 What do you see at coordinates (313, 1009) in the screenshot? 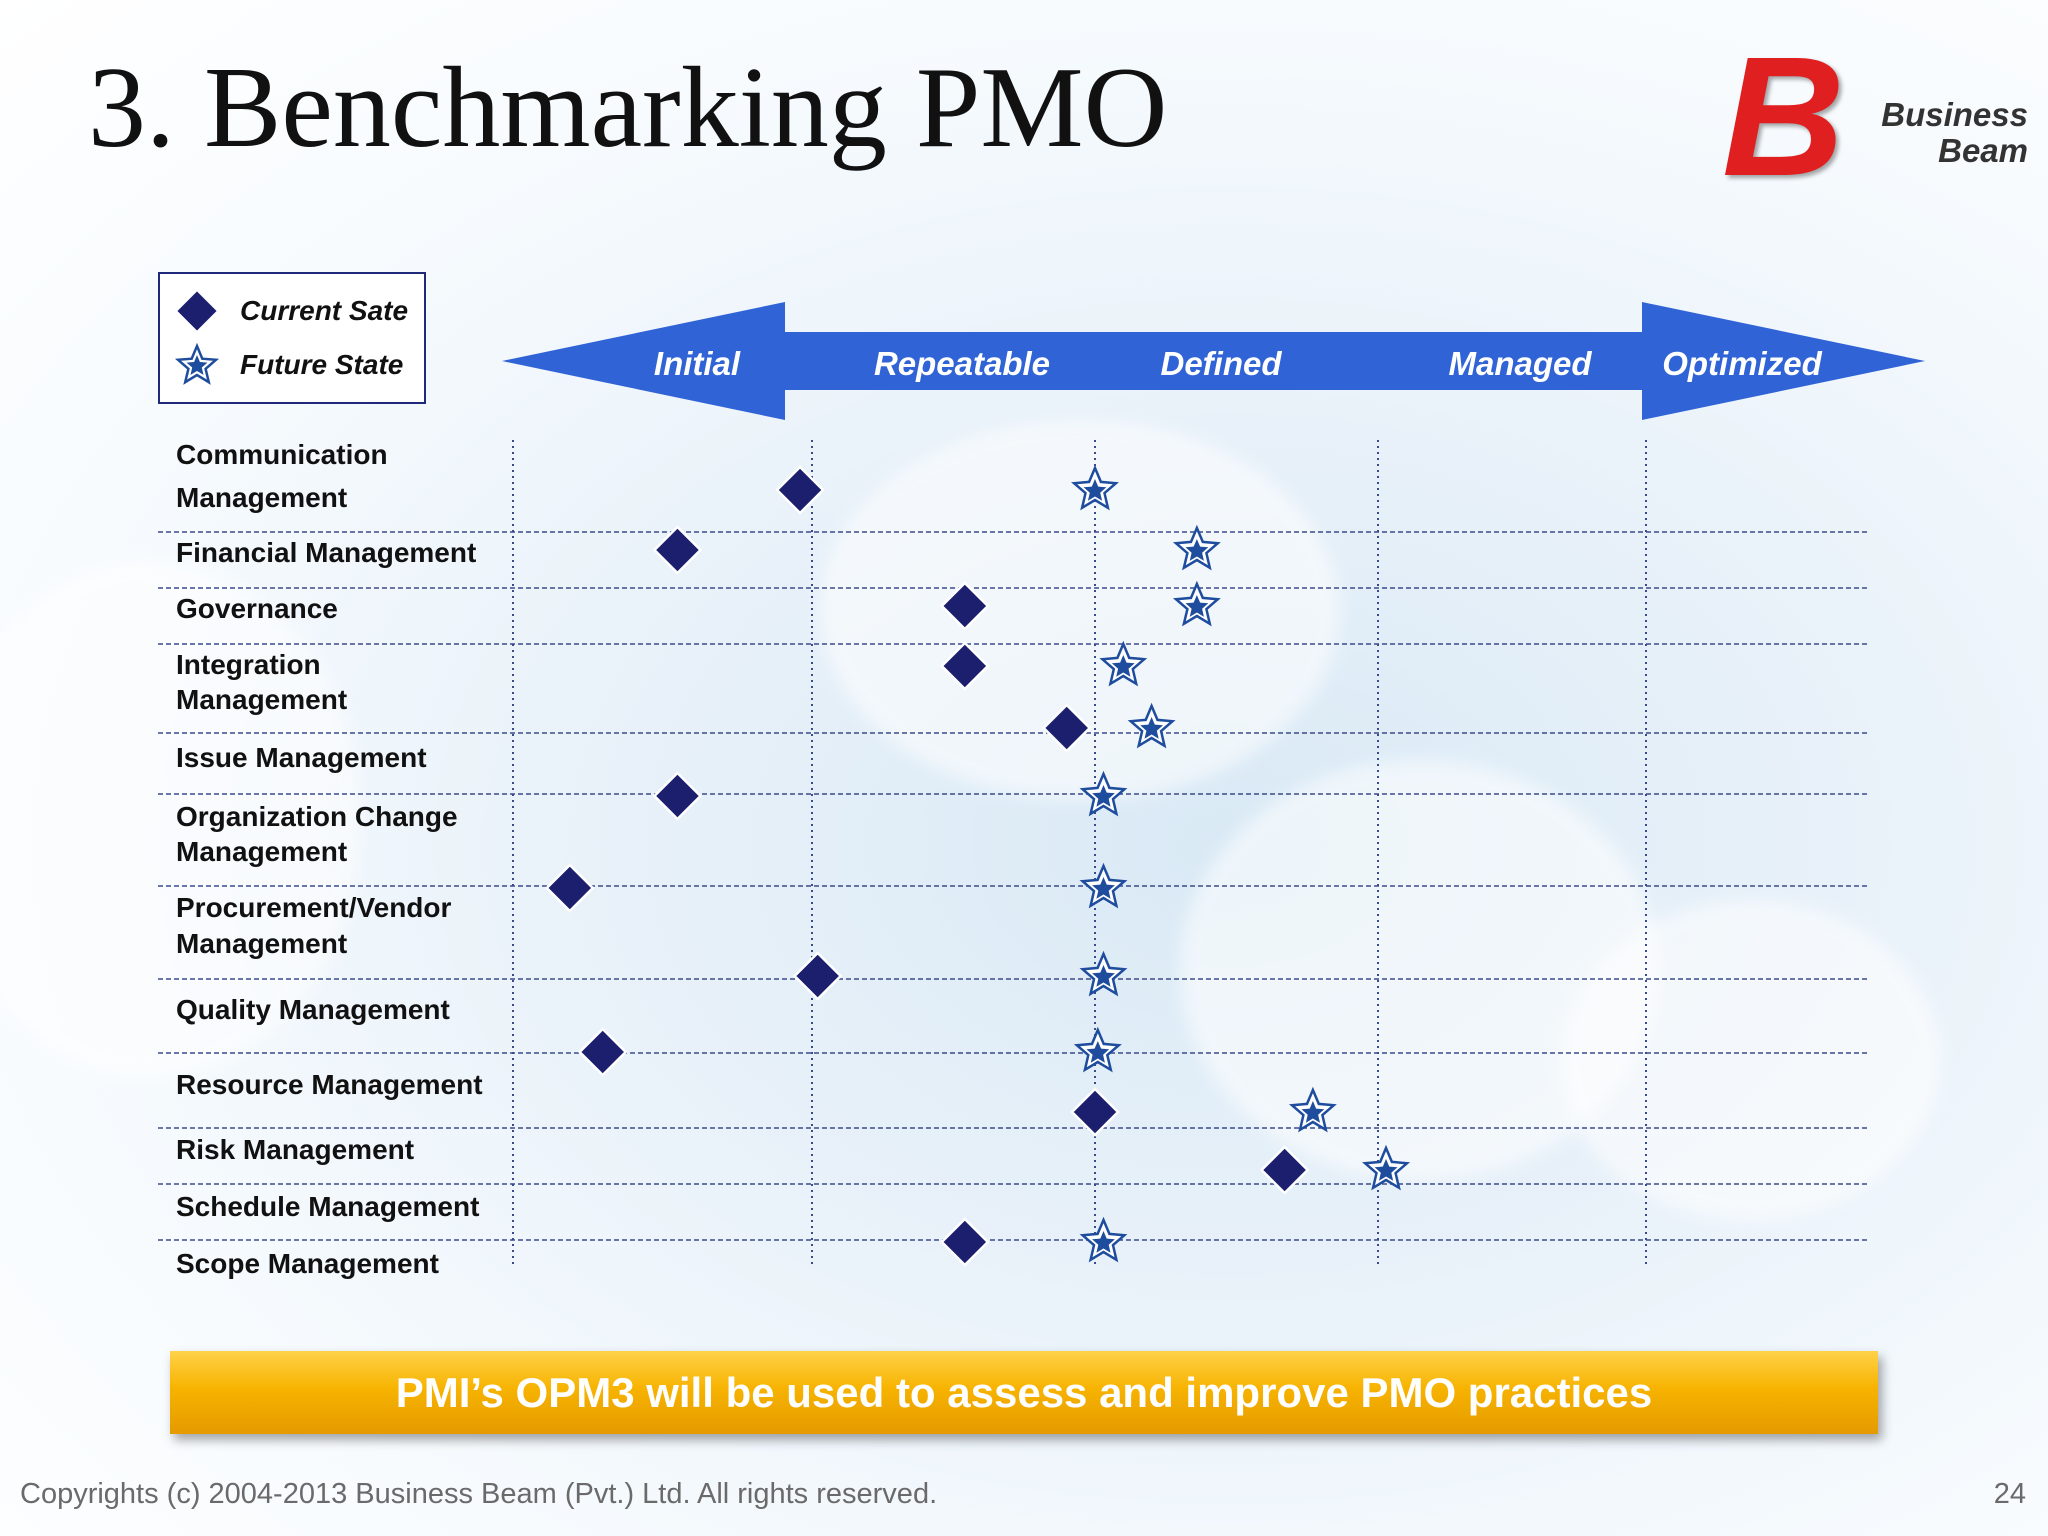
I see `category-label: Quality Management` at bounding box center [313, 1009].